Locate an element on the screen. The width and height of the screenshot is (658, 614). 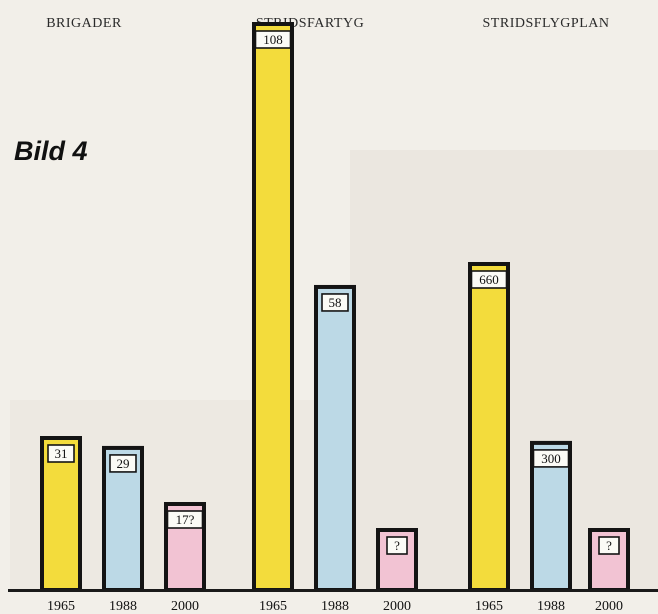
value-label: 108 is located at coordinates (273, 39).